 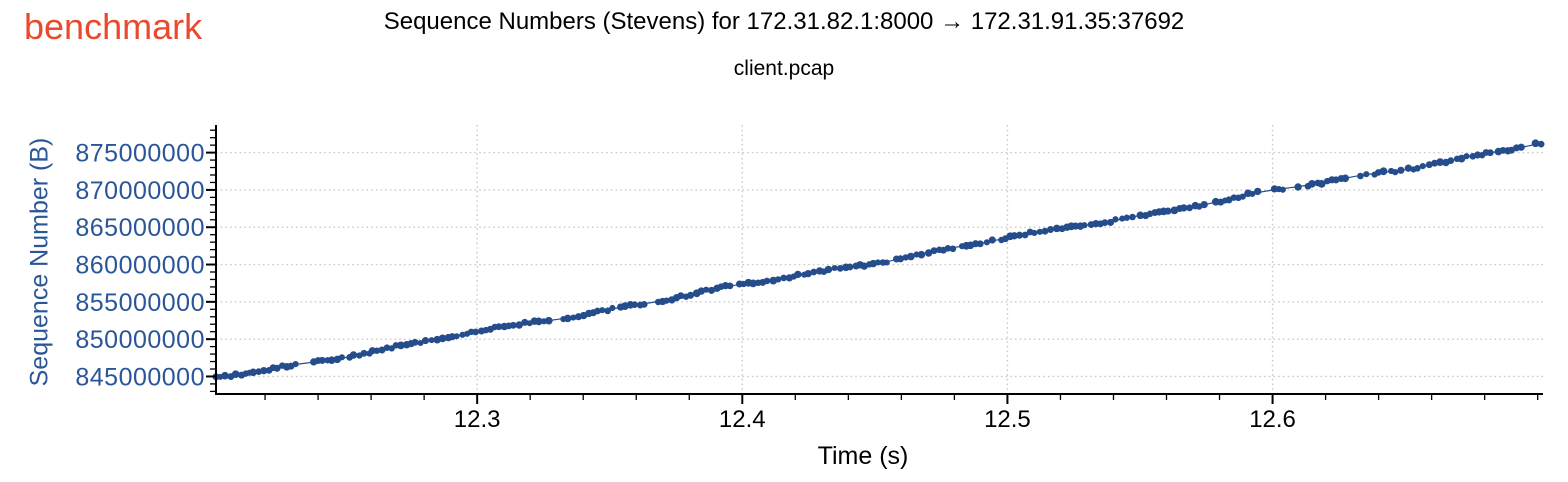 I want to click on x-tick-label: 12.4, so click(x=742, y=419).